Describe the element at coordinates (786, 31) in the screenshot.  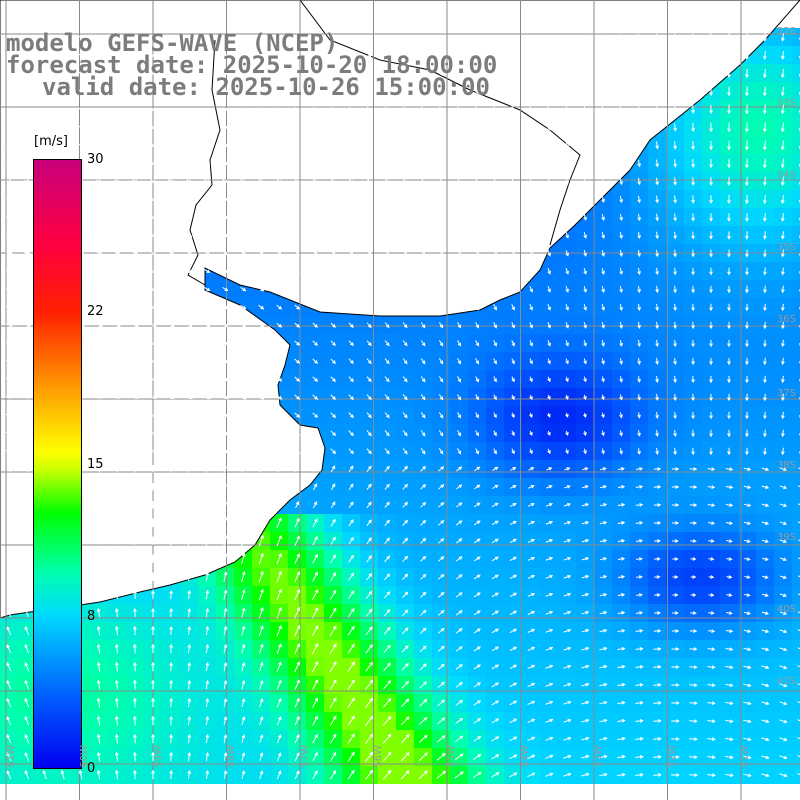
I see `lat-label: 32S` at that location.